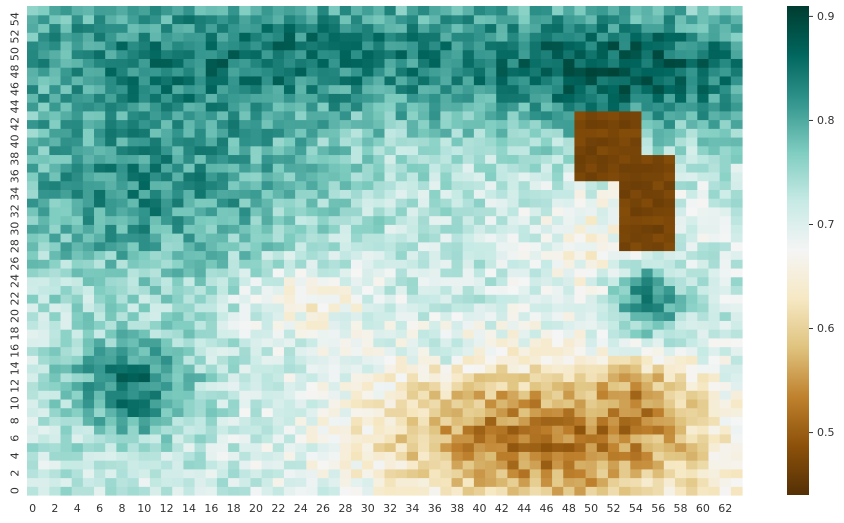  I want to click on y-tick-label: 46, so click(15, 89).